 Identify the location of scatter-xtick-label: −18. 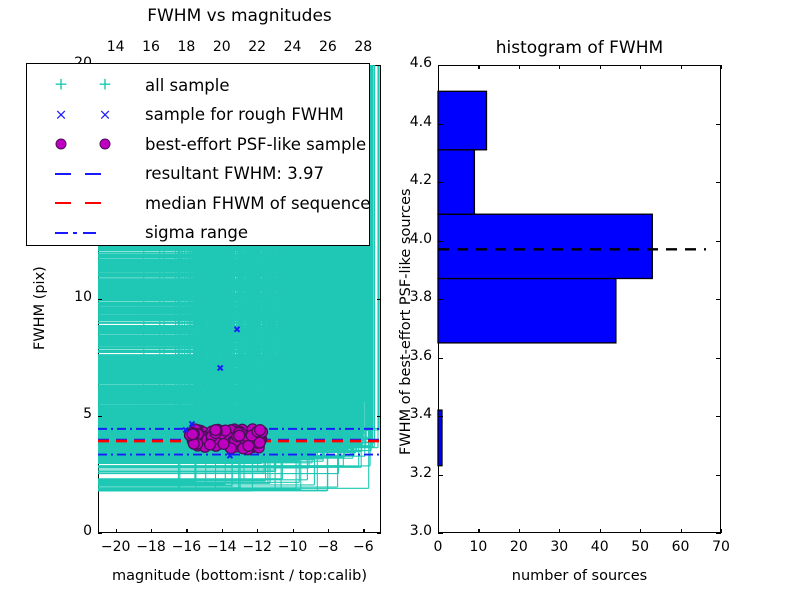
(151, 547).